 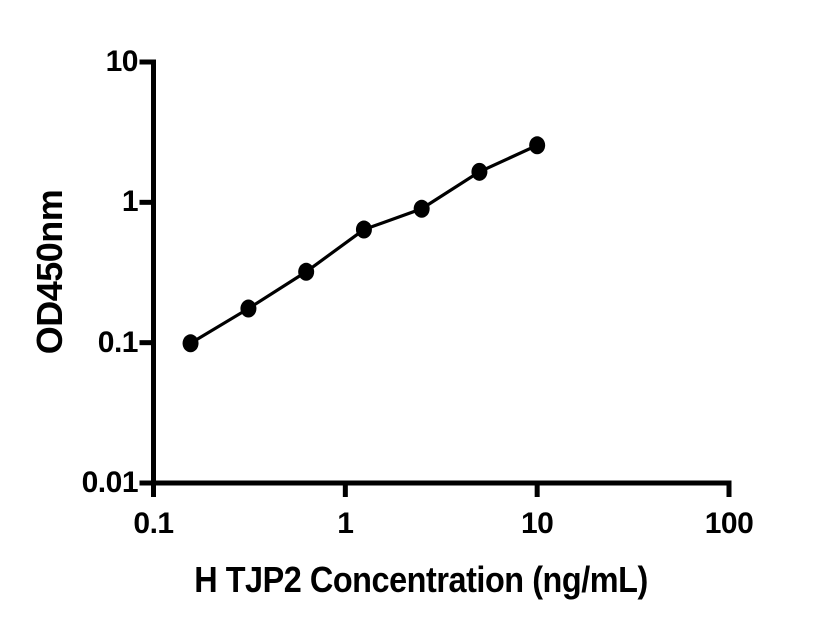 I want to click on y-axis-title: OD450nm, so click(x=49, y=272).